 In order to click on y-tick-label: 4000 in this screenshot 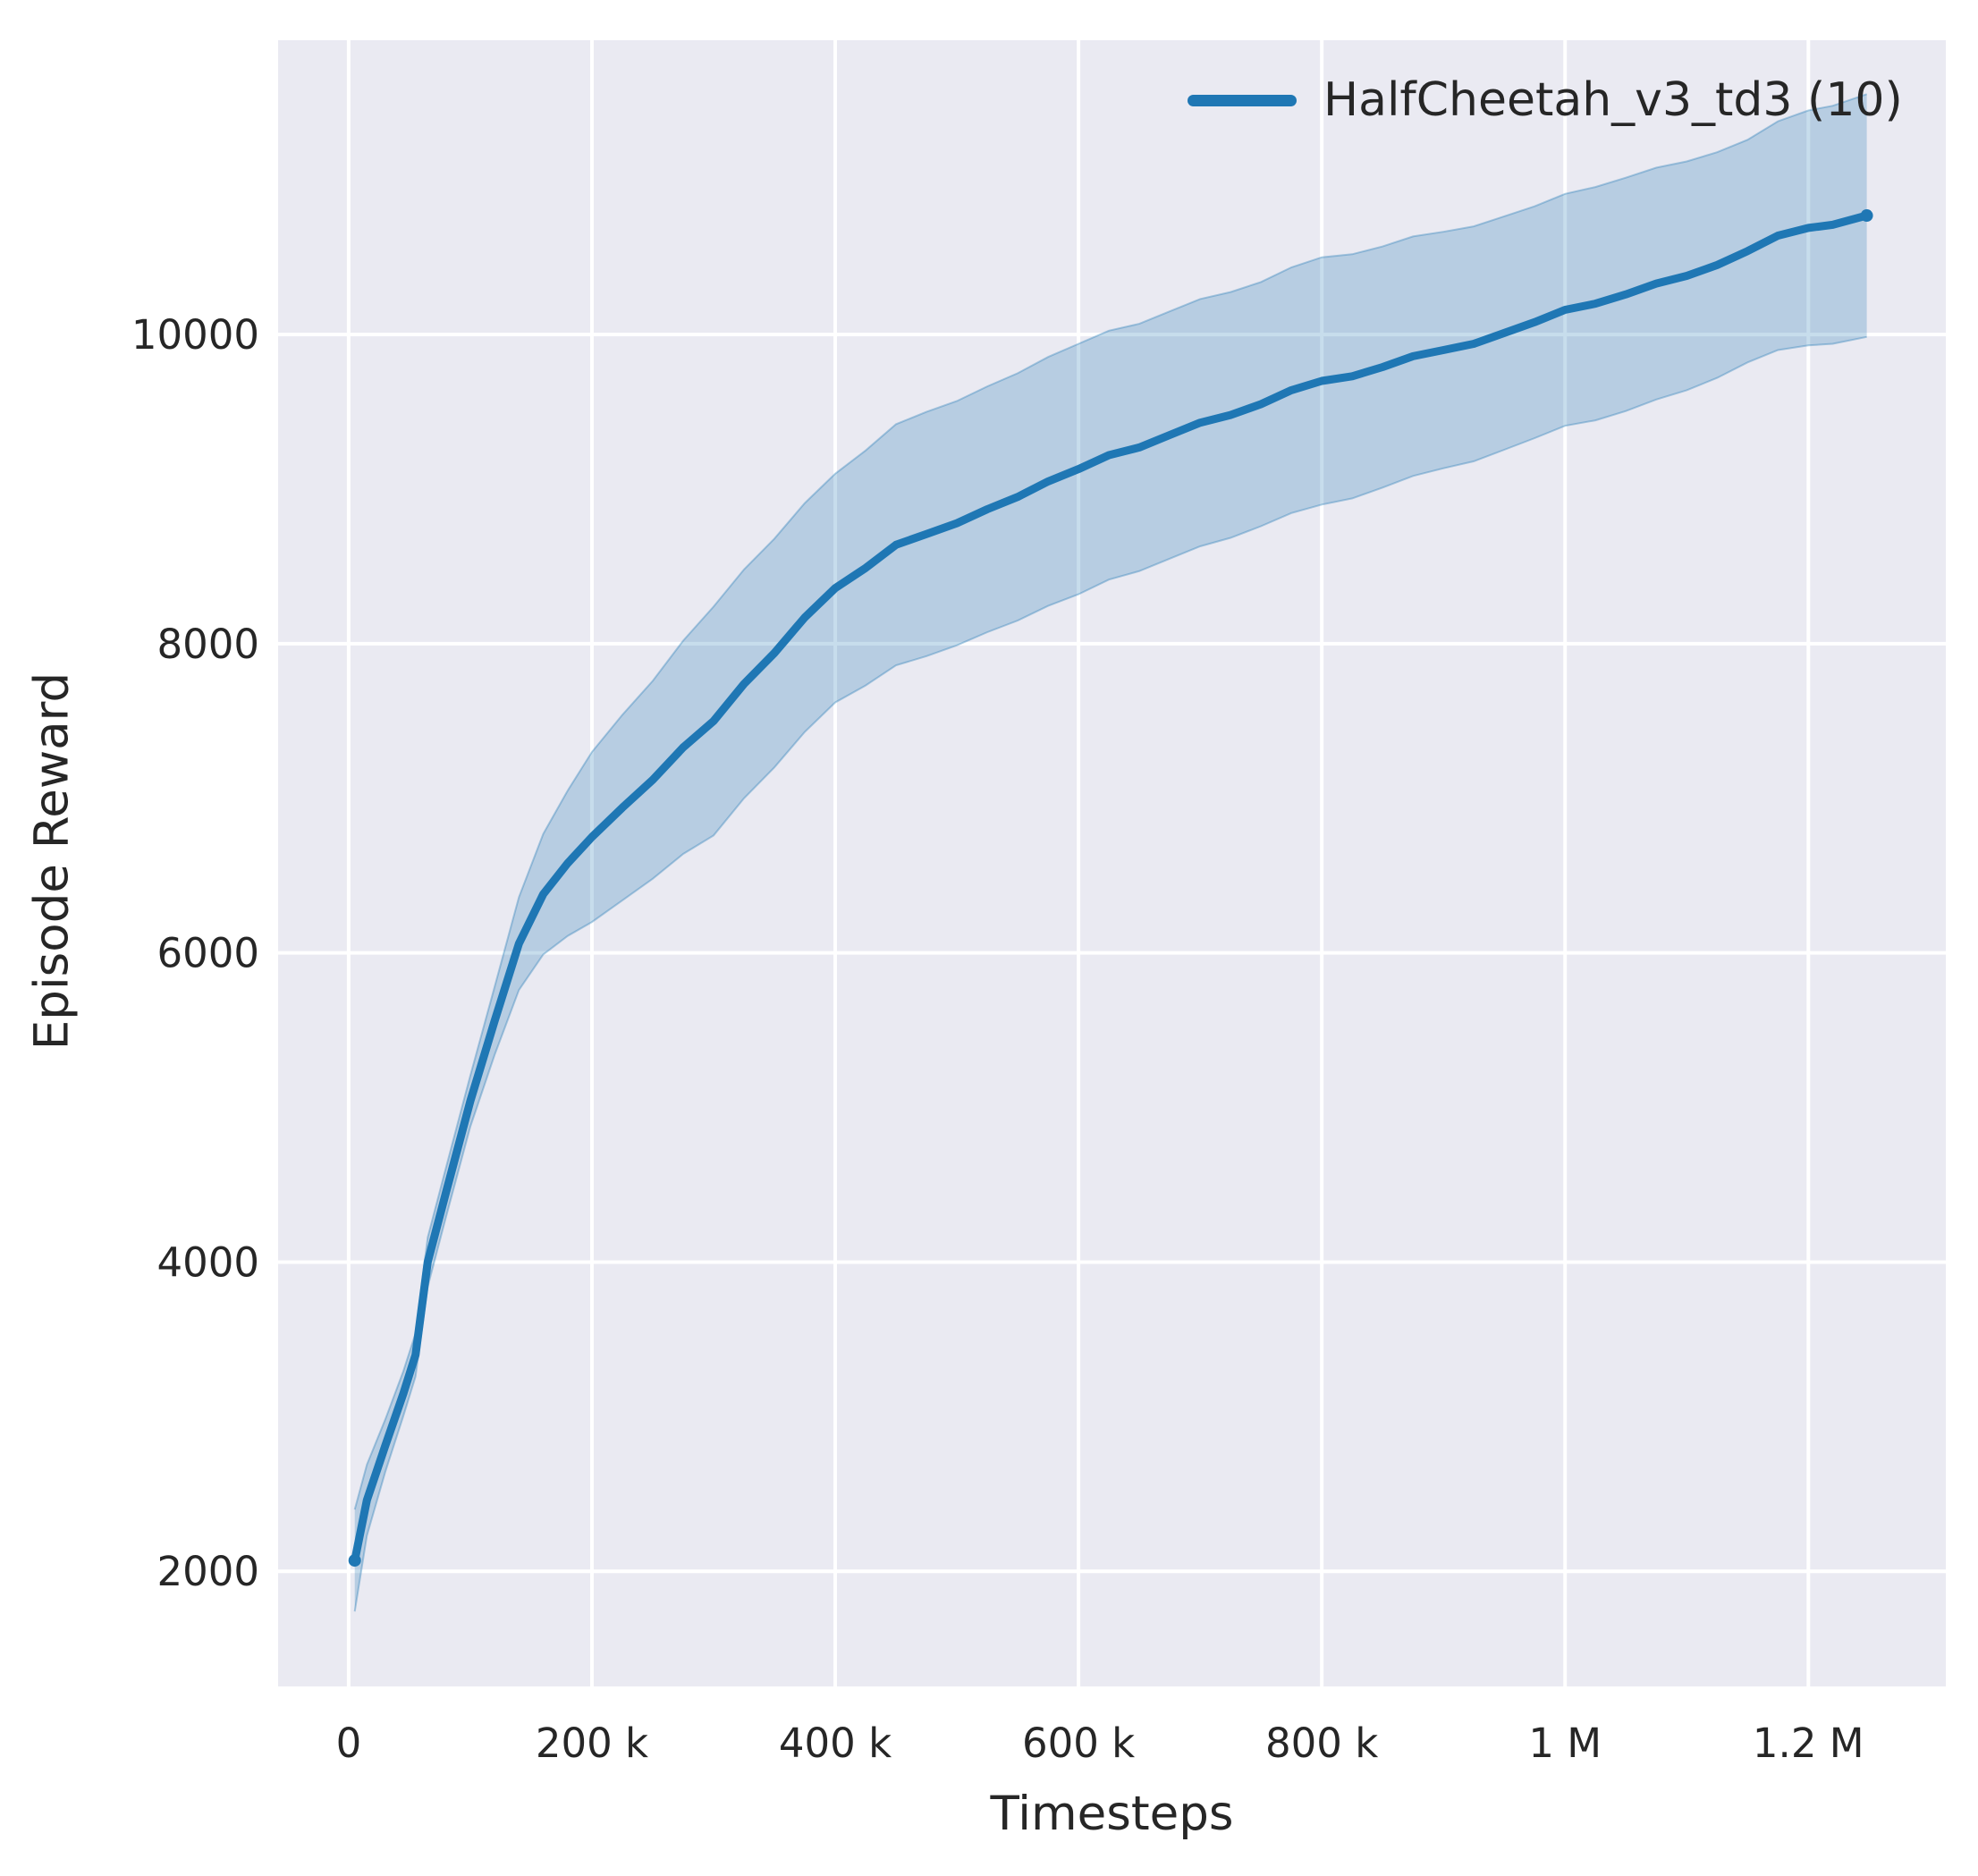, I will do `click(207, 1262)`.